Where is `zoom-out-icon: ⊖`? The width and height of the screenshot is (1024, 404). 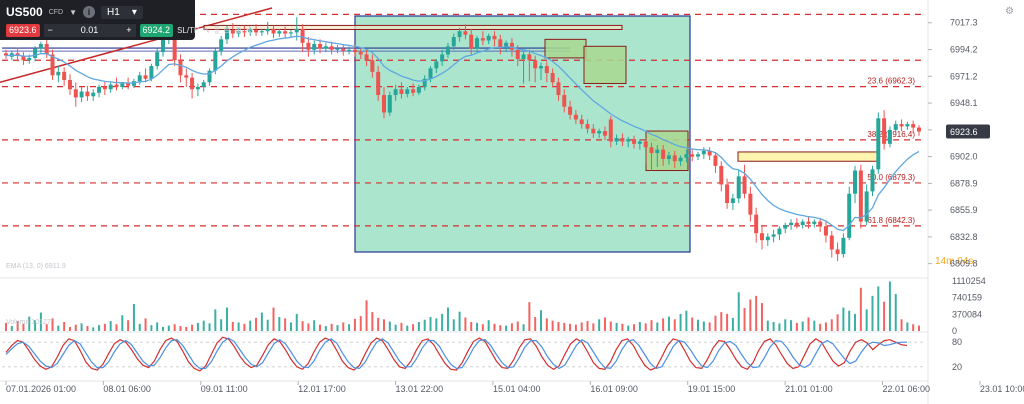
zoom-out-icon: ⊖ is located at coordinates (226, 29).